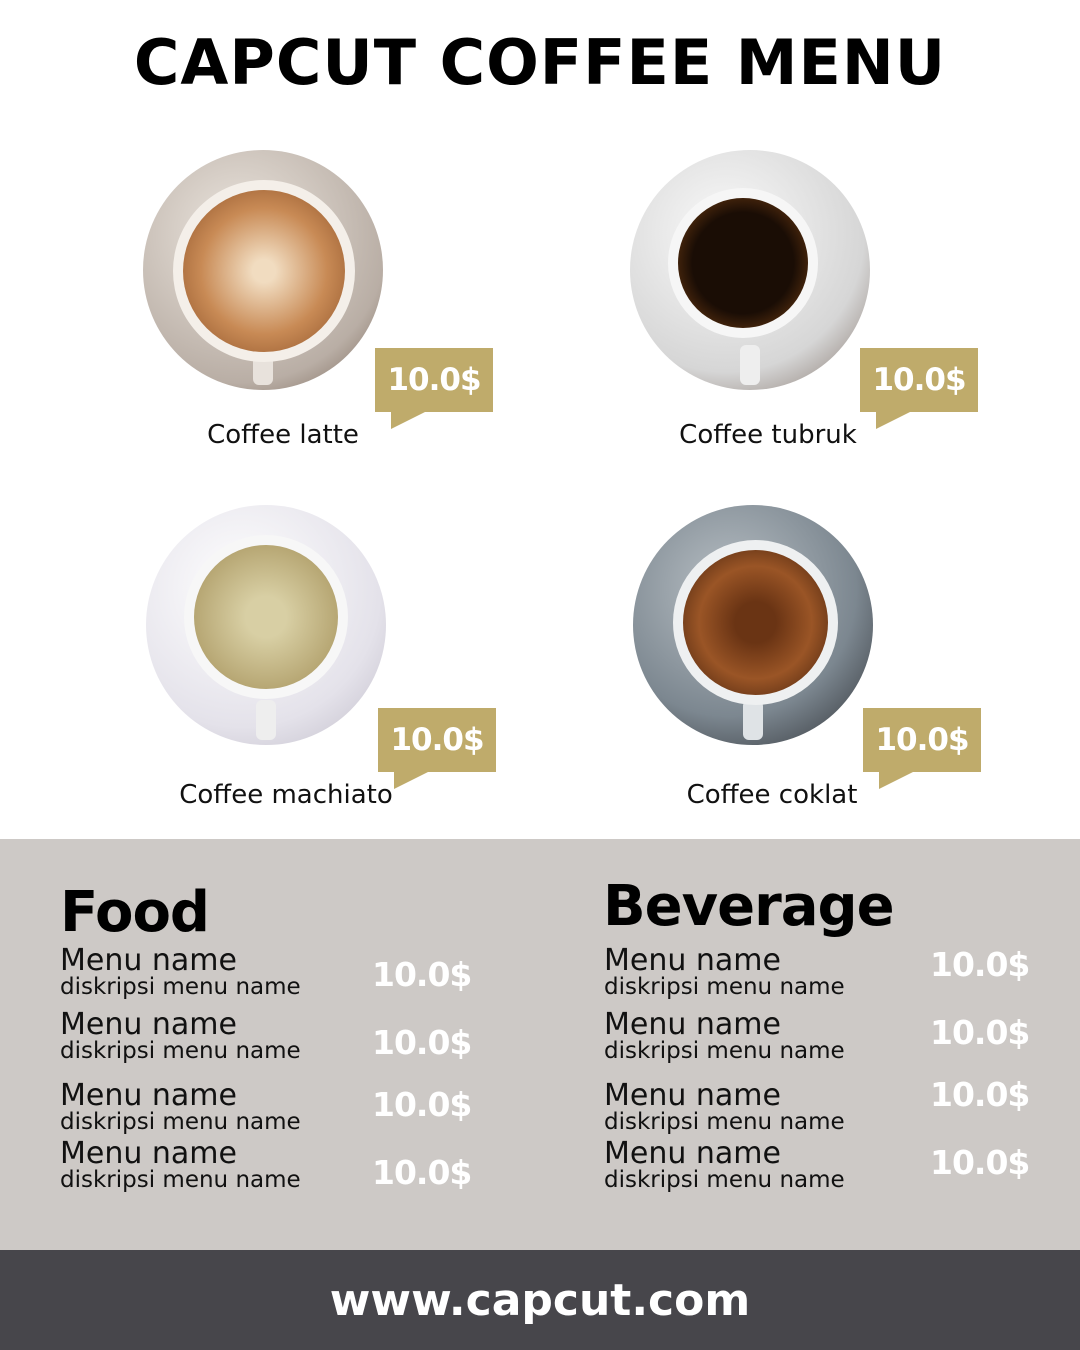 The width and height of the screenshot is (1080, 1350). Describe the element at coordinates (772, 795) in the screenshot. I see `coffee-name: Coffee coklat` at that location.